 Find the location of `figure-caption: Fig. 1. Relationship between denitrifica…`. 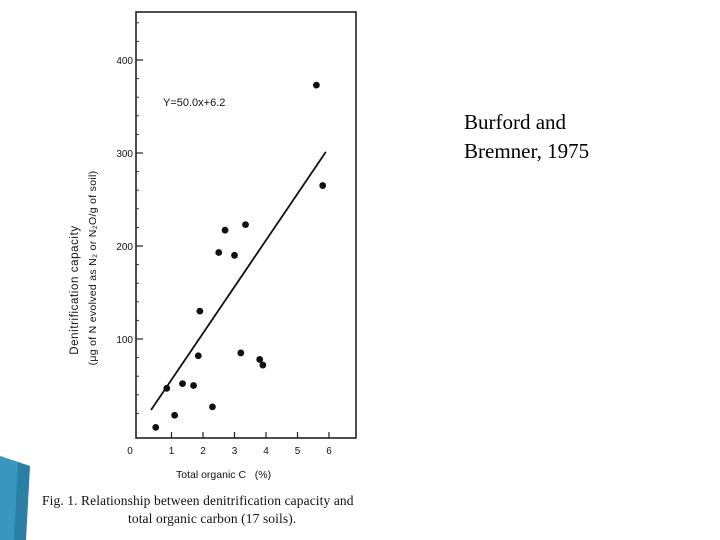

figure-caption: Fig. 1. Relationship between denitrifica… is located at coordinates (222, 510).